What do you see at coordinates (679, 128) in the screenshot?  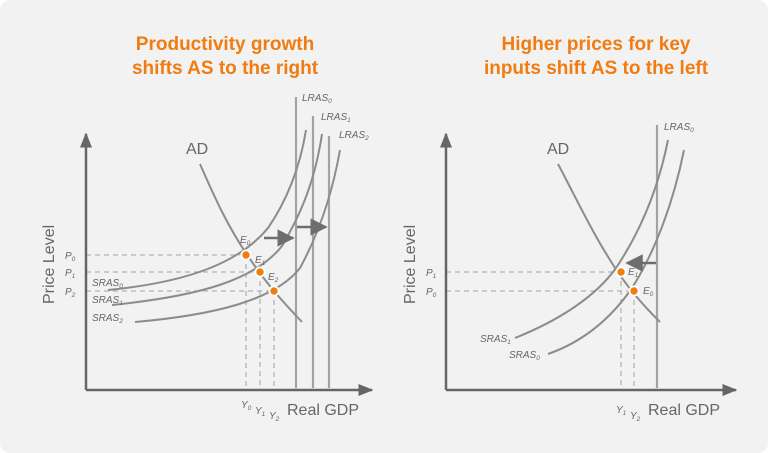 I see `right-lras0-label: LRAS0` at bounding box center [679, 128].